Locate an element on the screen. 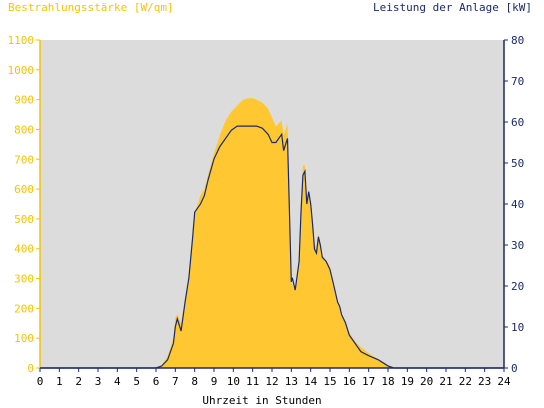 This screenshot has height=408, width=544. right-tick-label: 60 is located at coordinates (517, 122).